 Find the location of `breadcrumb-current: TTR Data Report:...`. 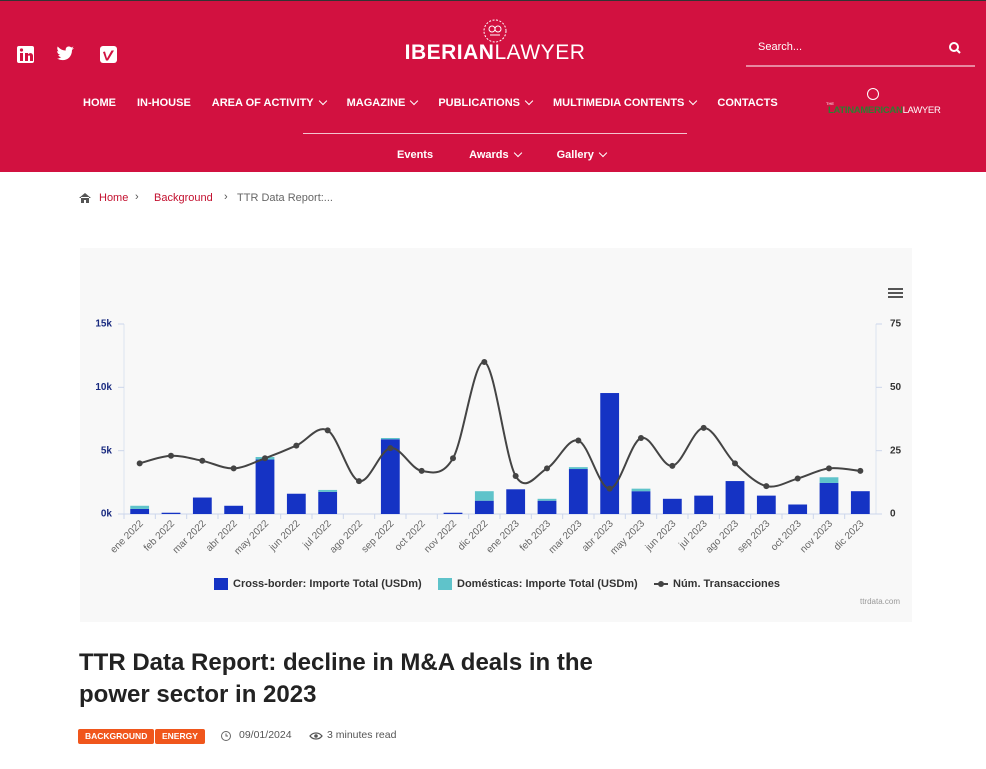

breadcrumb-current: TTR Data Report:... is located at coordinates (285, 198).